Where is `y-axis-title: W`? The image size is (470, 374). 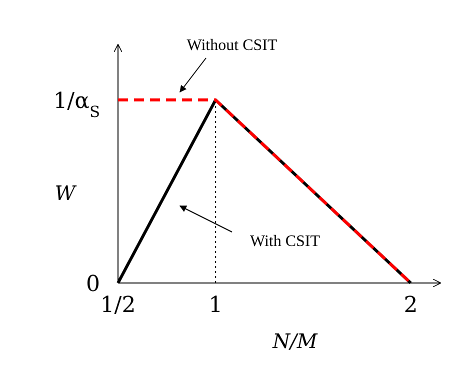
y-axis-title: W is located at coordinates (65, 193).